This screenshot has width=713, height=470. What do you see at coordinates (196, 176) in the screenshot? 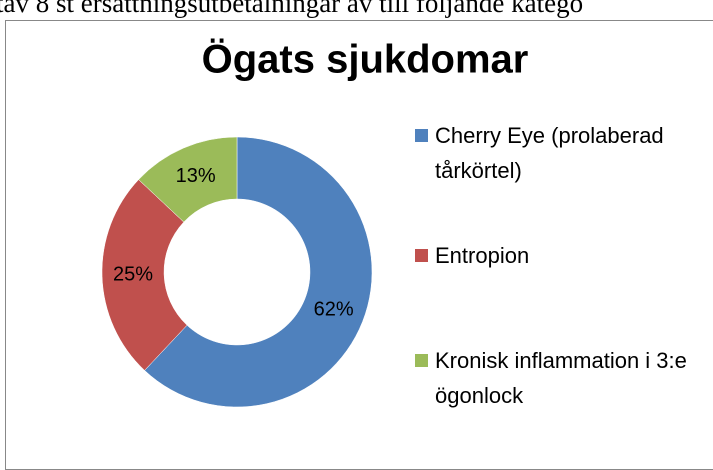
I see `data-label: 13%` at bounding box center [196, 176].